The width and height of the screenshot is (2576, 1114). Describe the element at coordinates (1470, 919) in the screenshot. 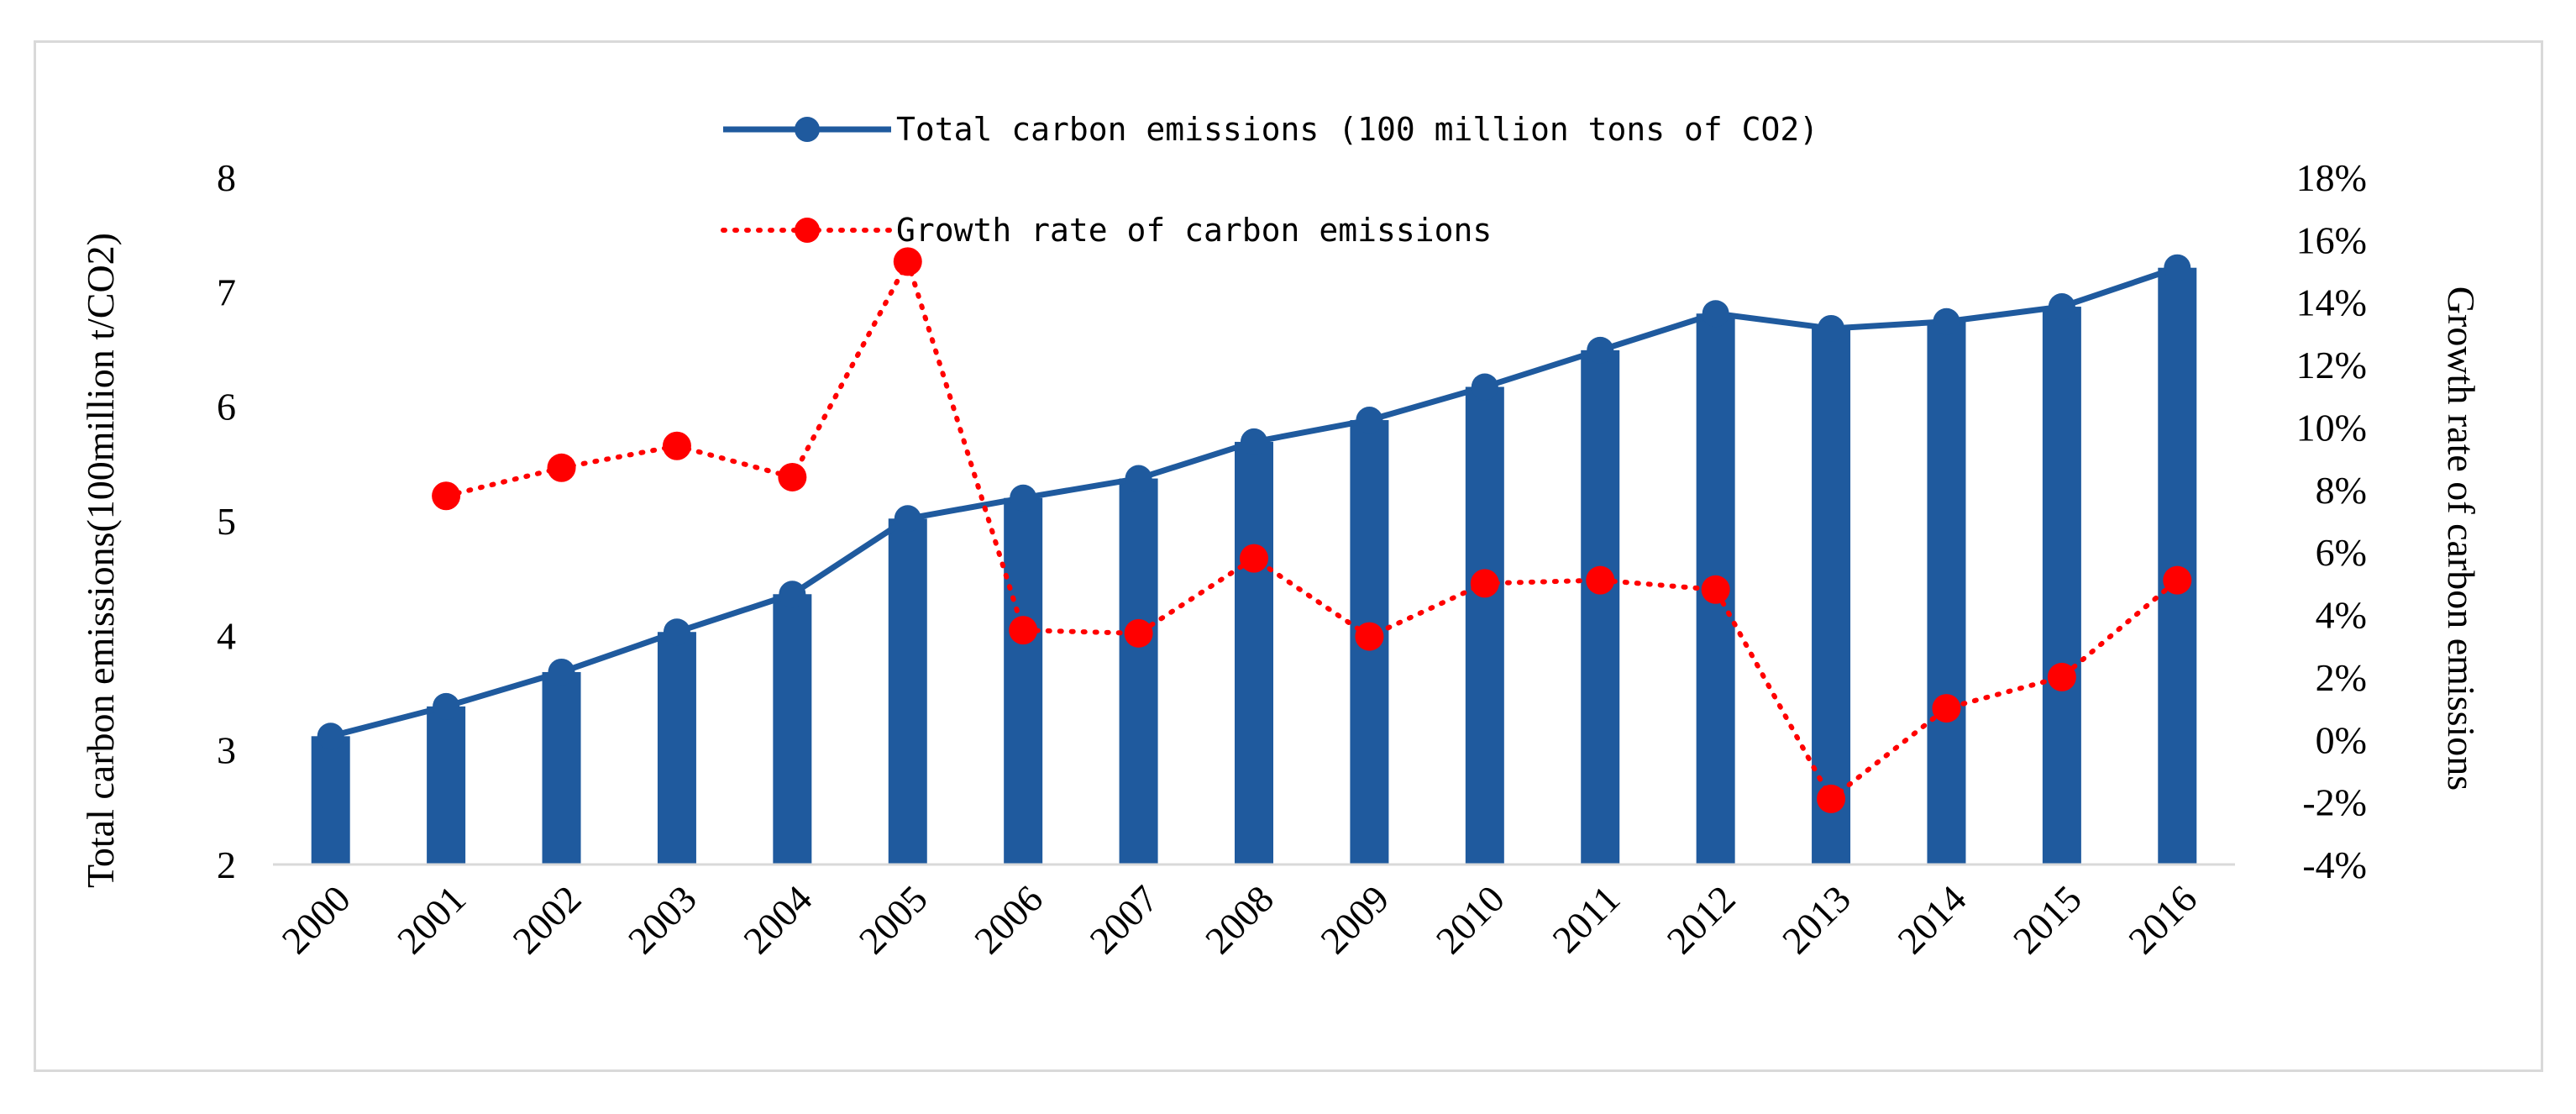

I see `x-tick-label: 2010` at that location.